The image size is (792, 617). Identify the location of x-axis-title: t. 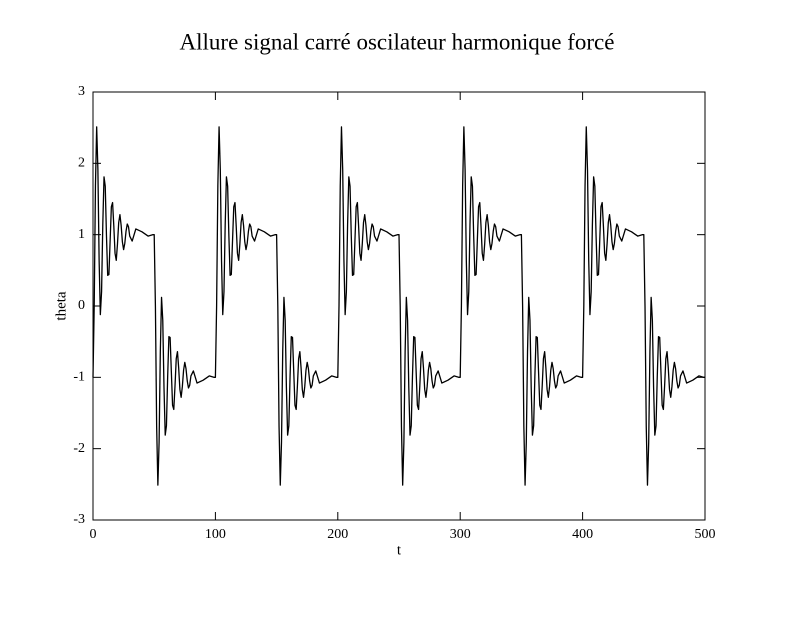
(399, 550).